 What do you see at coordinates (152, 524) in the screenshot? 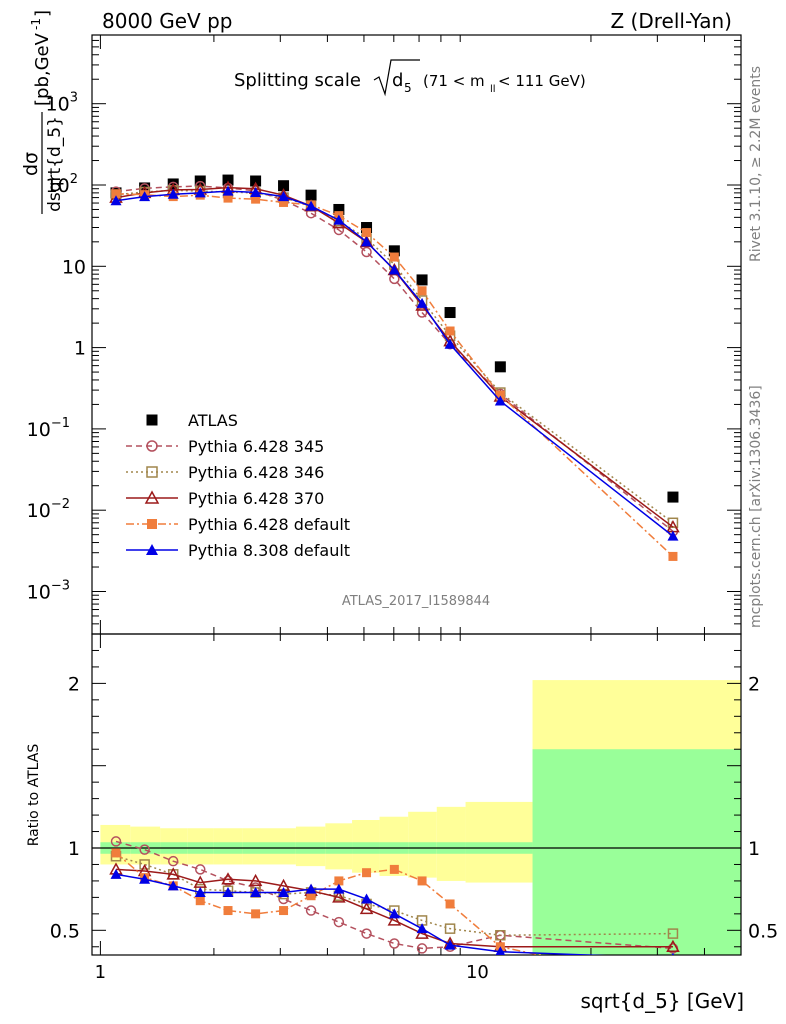
I see `legend-marker-pythia-6-428-default` at bounding box center [152, 524].